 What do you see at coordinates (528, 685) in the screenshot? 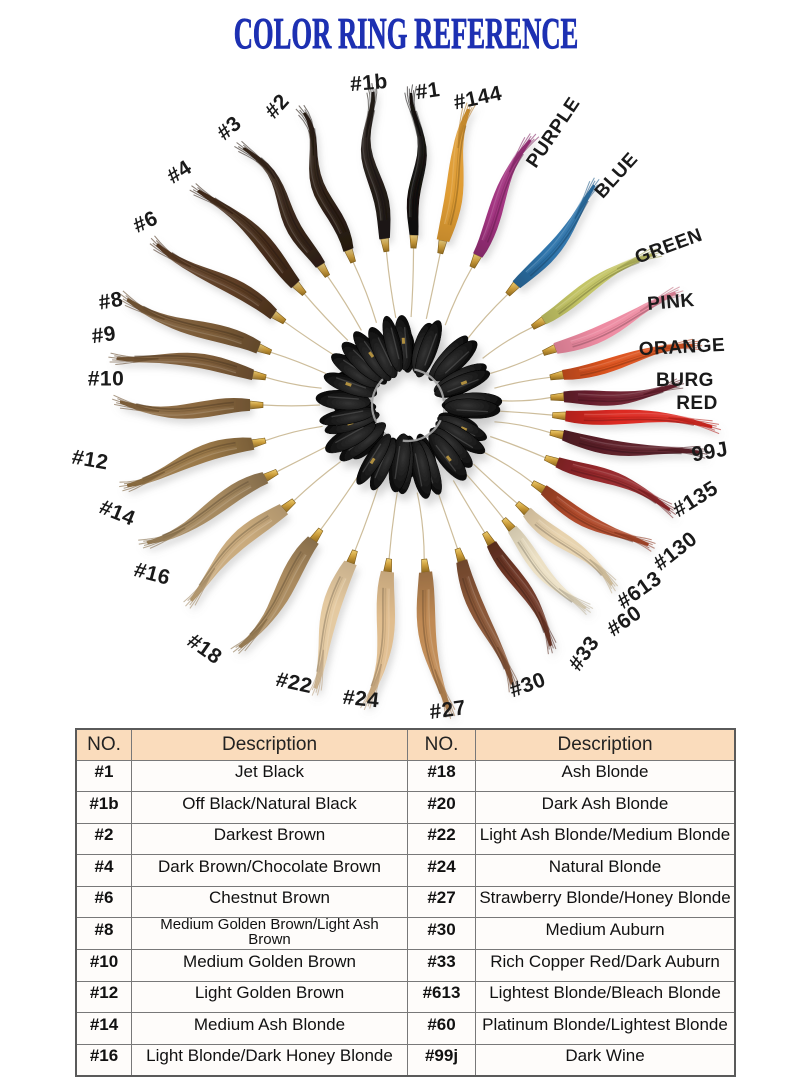
I see `svg-text: #30` at bounding box center [528, 685].